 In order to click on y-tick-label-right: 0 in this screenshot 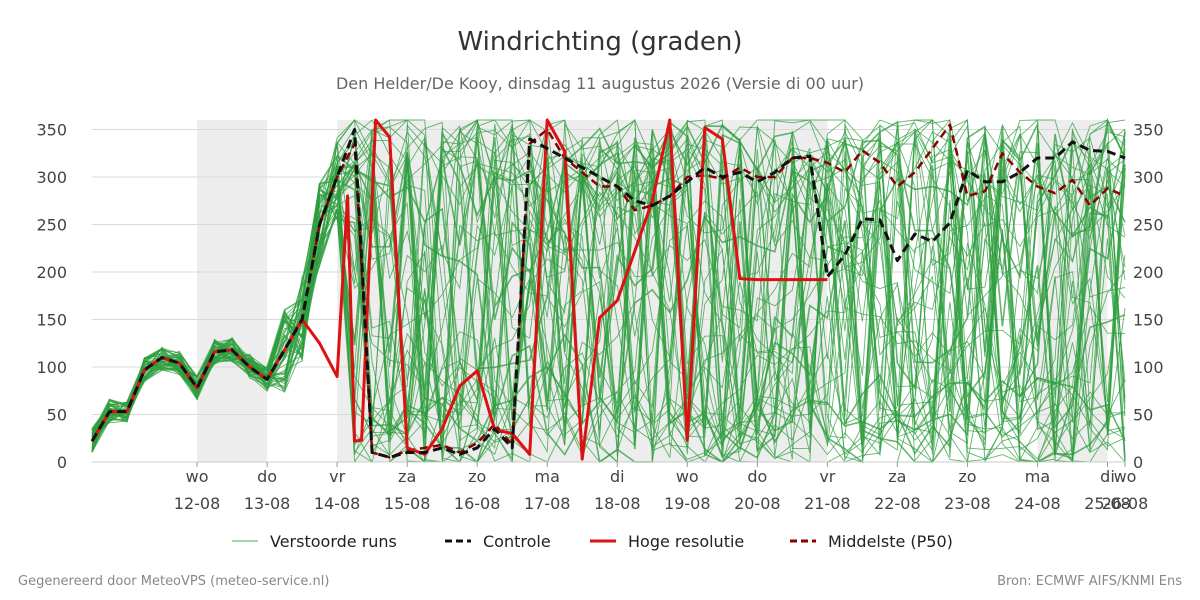, I will do `click(1138, 462)`.